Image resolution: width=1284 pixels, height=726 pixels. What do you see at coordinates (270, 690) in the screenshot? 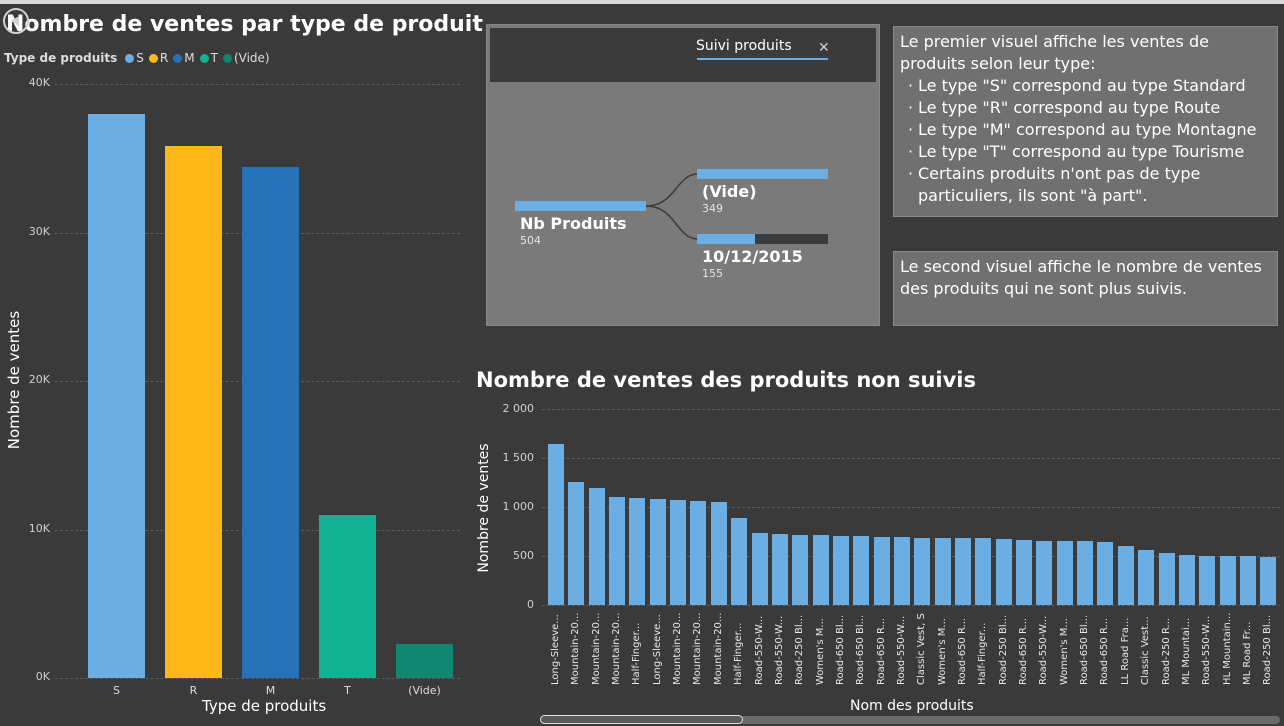
I see `x-tick-label: M` at bounding box center [270, 690].